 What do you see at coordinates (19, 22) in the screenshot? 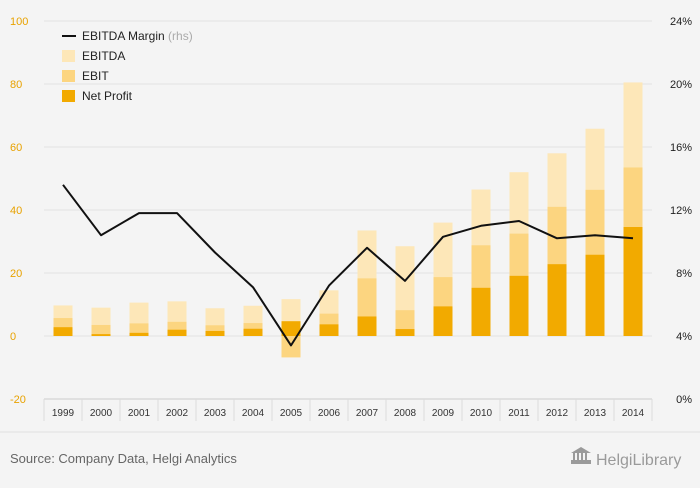
I see `left-tick-label: 100` at bounding box center [19, 22].